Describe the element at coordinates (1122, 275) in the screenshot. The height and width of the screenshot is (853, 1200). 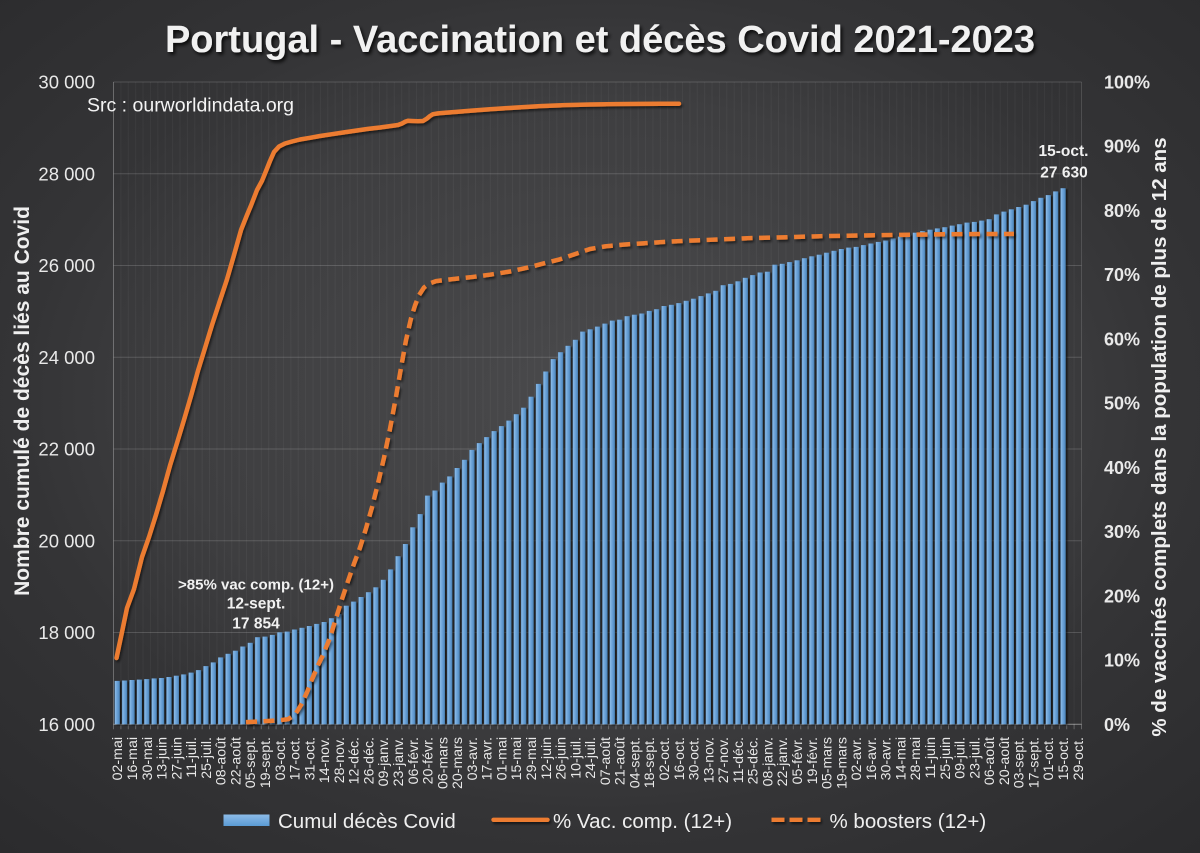
I see `svg-text: 70%` at that location.